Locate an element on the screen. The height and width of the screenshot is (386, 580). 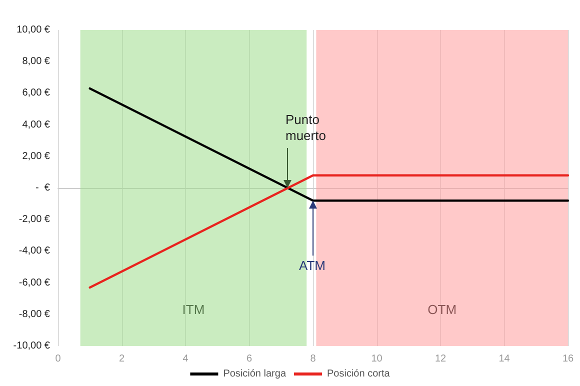
y-tick-label: 6,00 € is located at coordinates (36, 93).